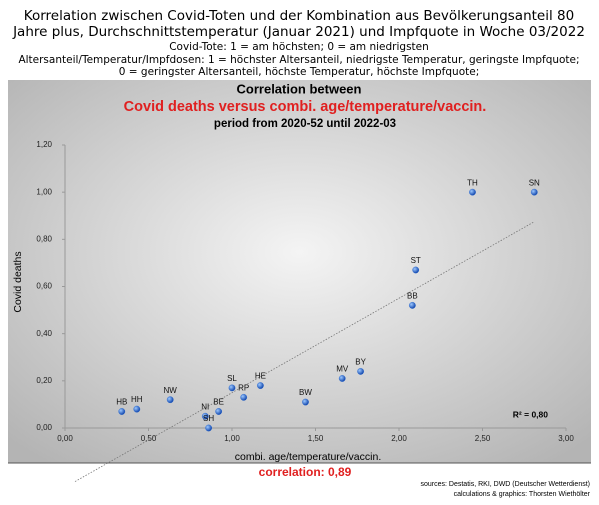  What do you see at coordinates (360, 362) in the screenshot?
I see `point-label: BY` at bounding box center [360, 362].